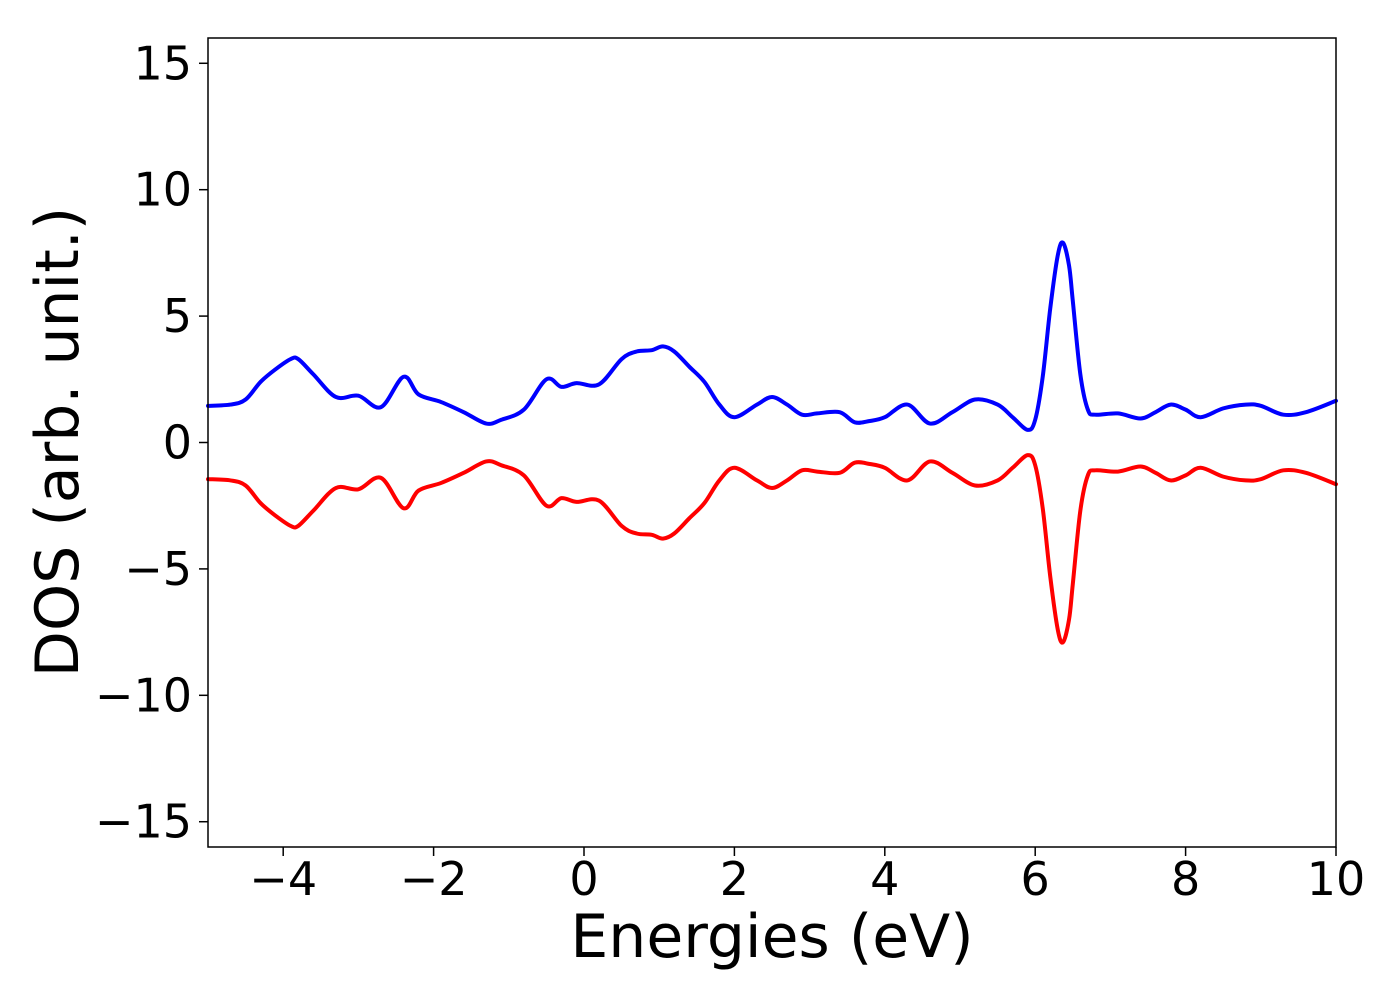 The width and height of the screenshot is (1400, 1000). Describe the element at coordinates (884, 879) in the screenshot. I see `x-tick-label: 4` at that location.